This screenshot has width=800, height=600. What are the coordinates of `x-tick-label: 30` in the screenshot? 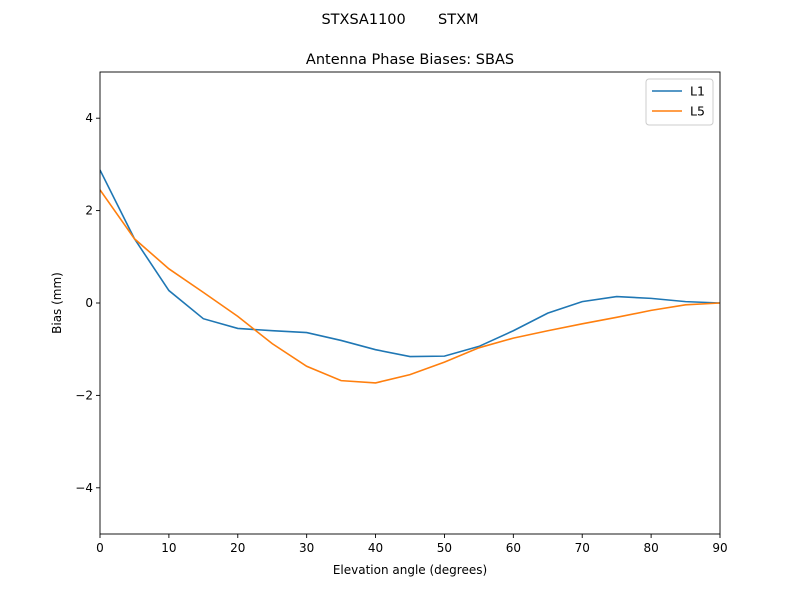 It's located at (306, 548).